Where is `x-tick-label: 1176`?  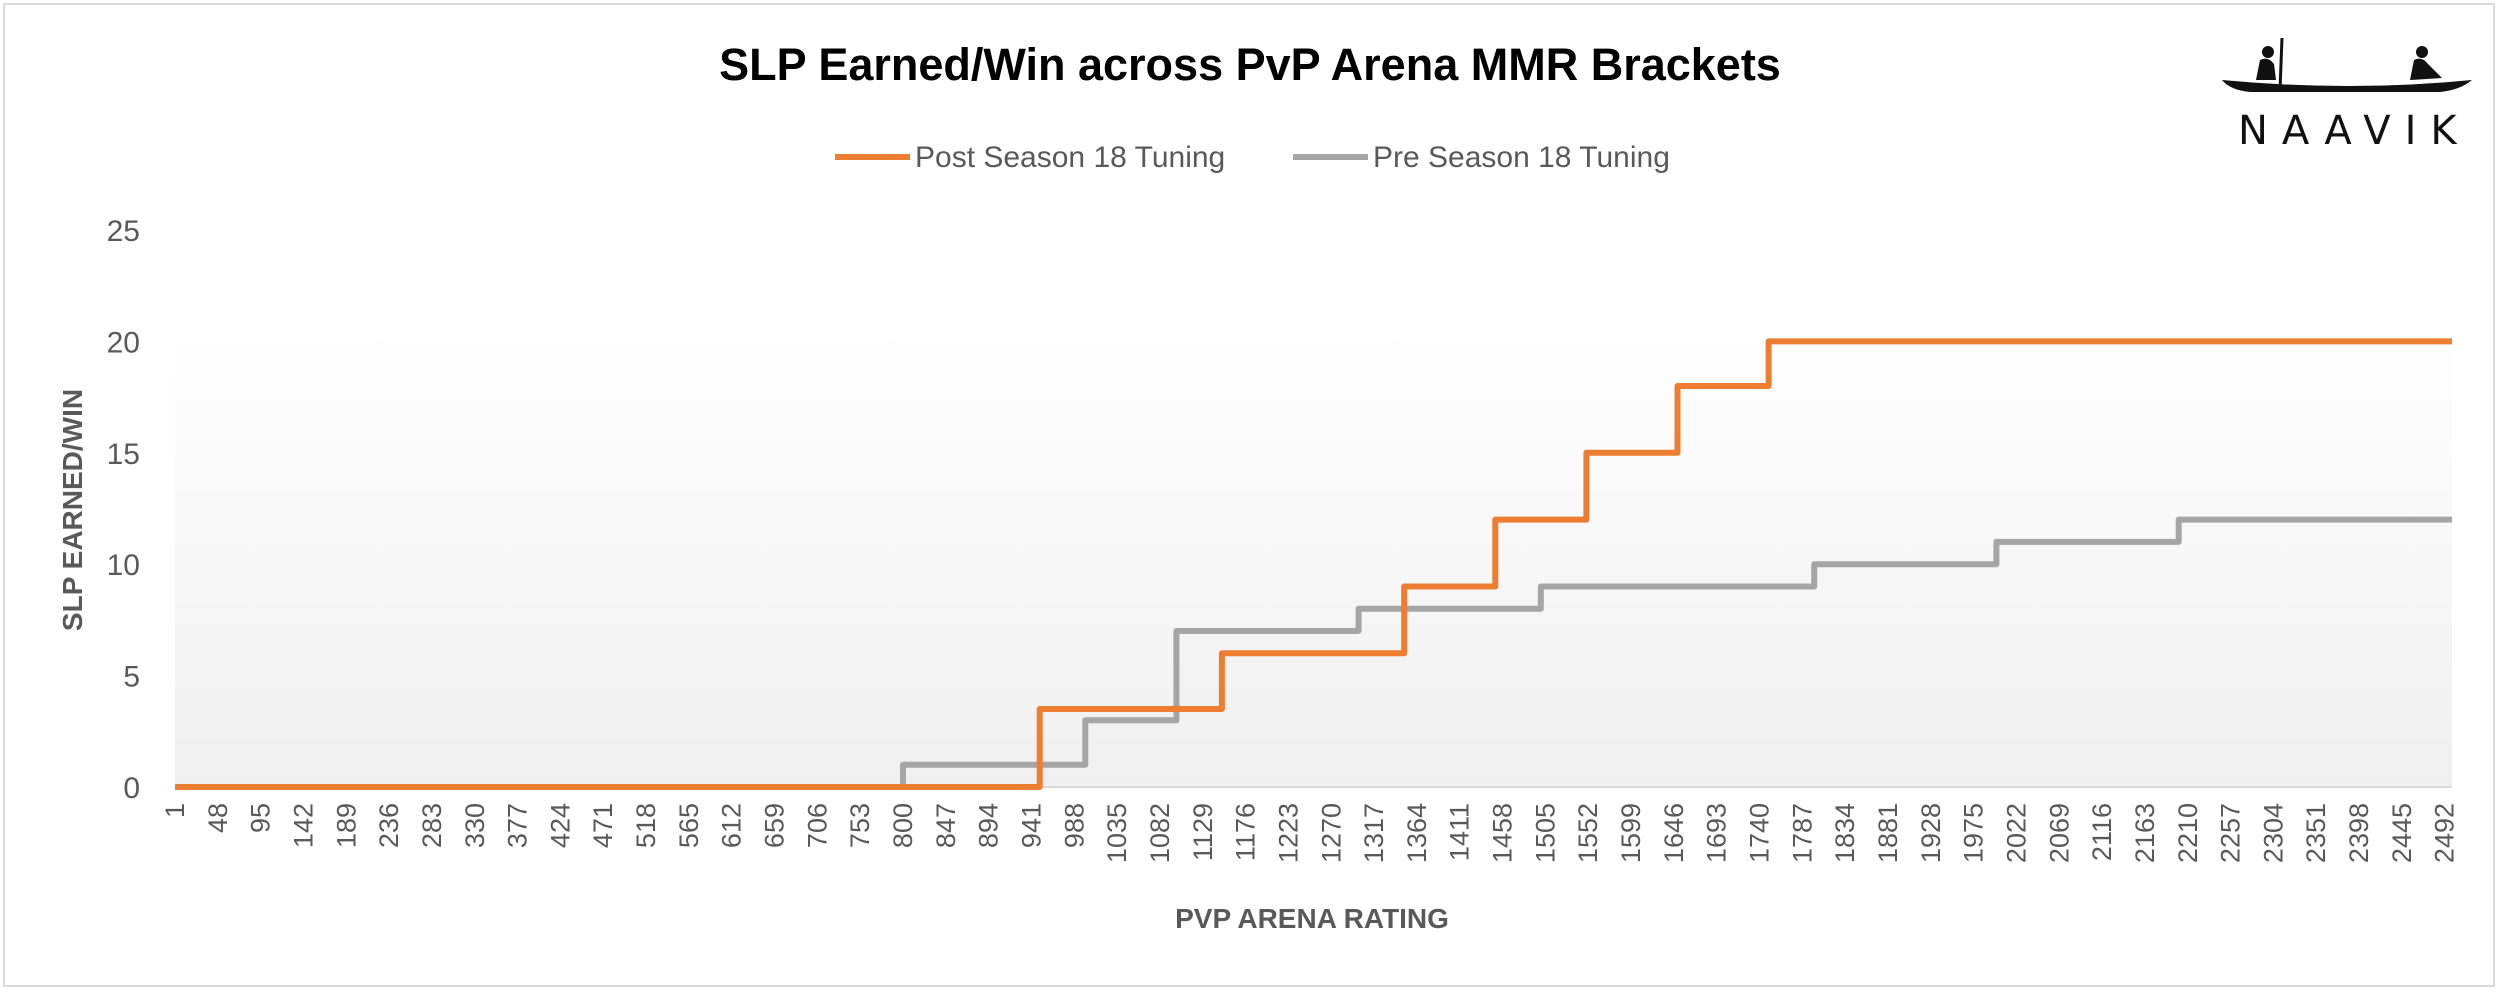 x-tick-label: 1176 is located at coordinates (1246, 832).